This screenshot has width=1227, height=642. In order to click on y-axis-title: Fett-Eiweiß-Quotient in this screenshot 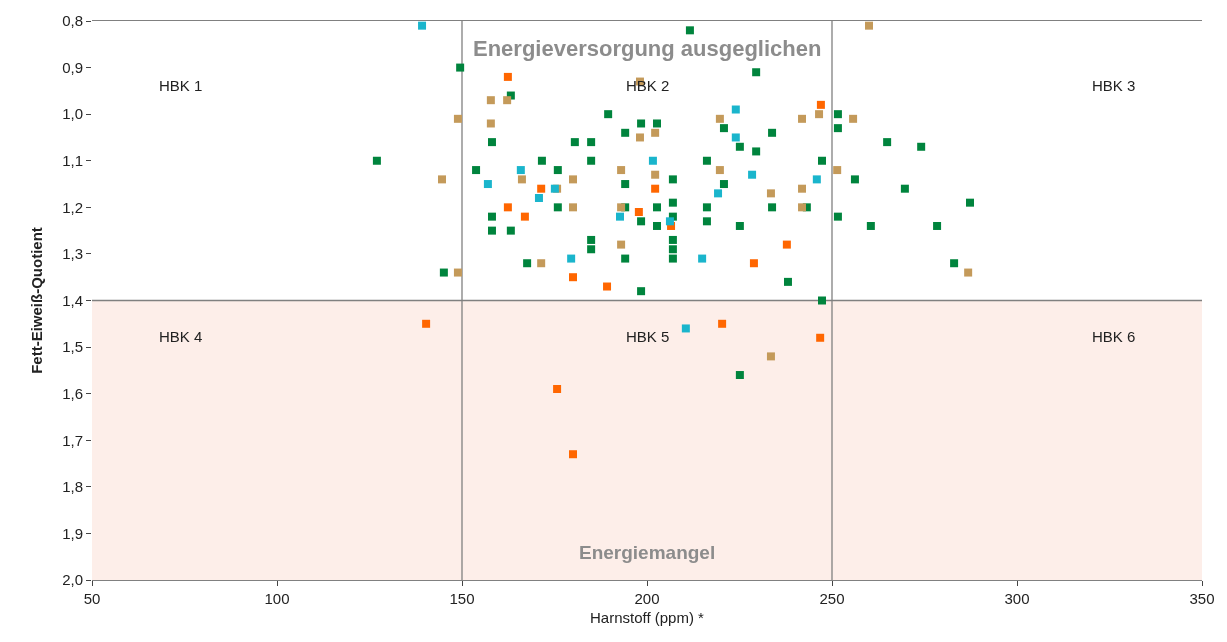, I will do `click(37, 300)`.